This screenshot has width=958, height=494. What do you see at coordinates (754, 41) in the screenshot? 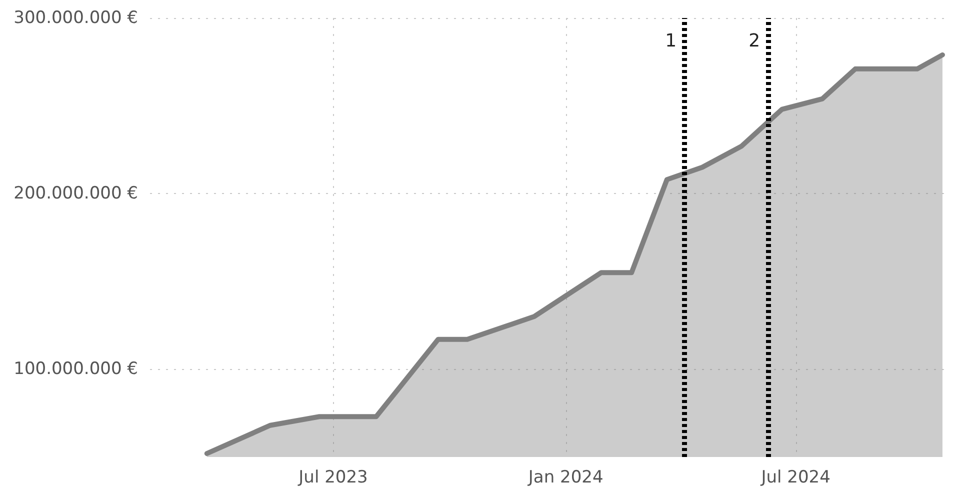
I see `ref-line-label: 2` at bounding box center [754, 41].